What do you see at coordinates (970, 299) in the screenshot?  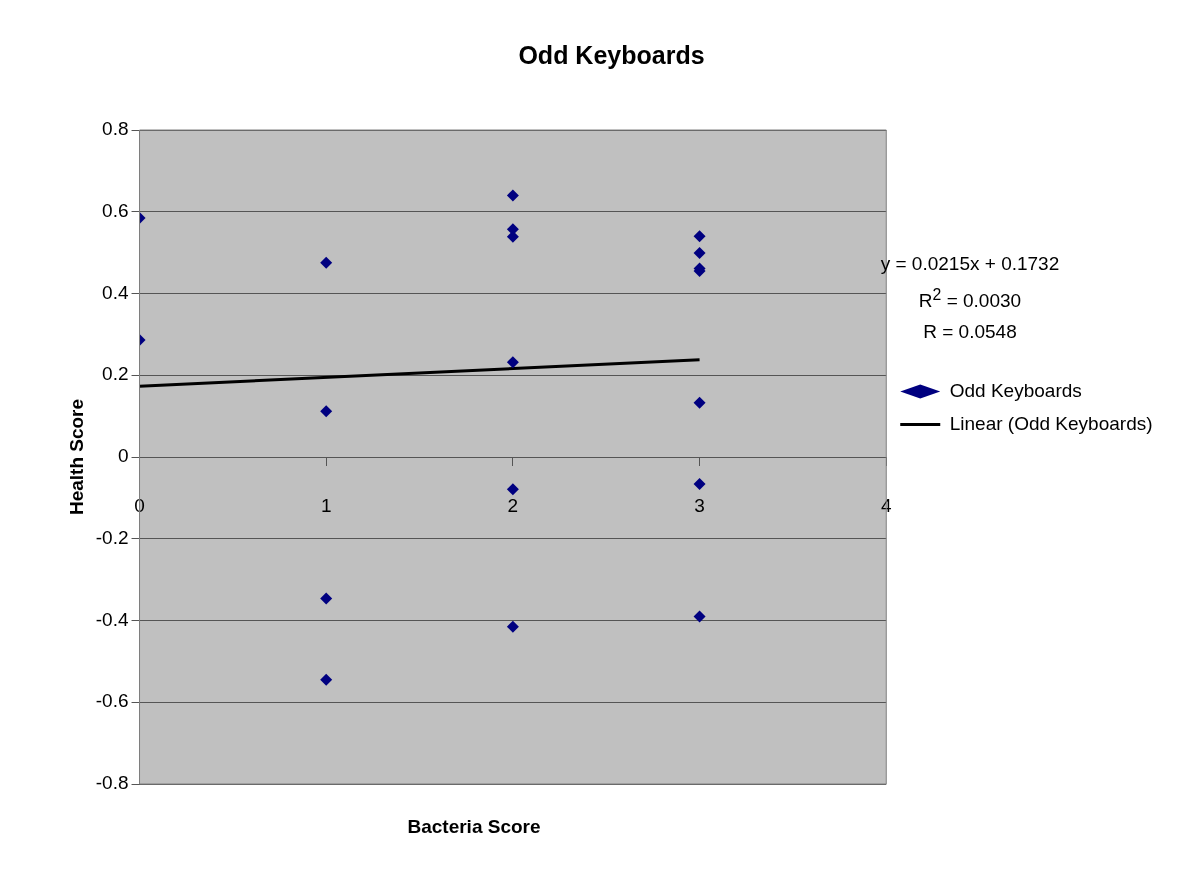 I see `text: R$^{2}$ = 0.0030` at bounding box center [970, 299].